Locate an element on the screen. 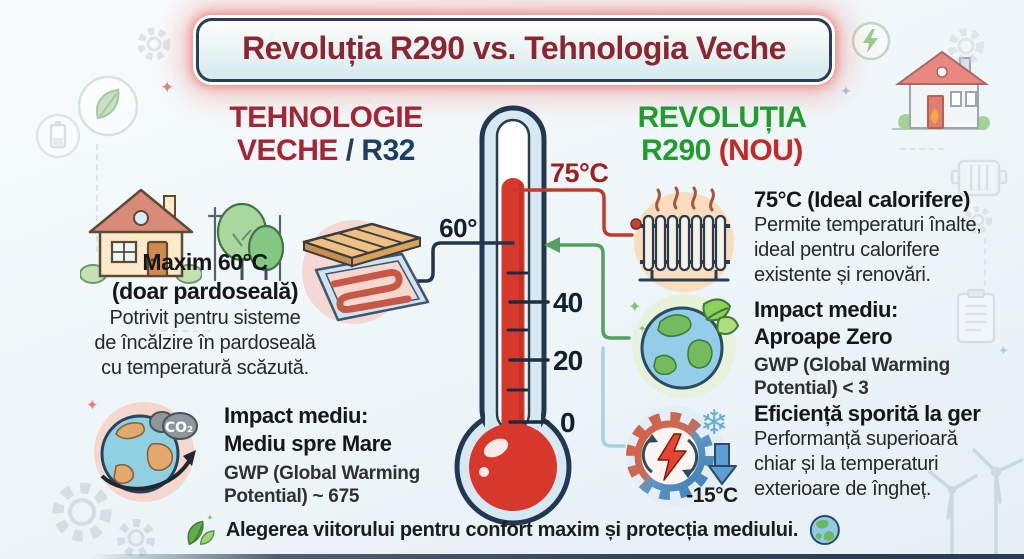  earth-co2-icon: CO₂ is located at coordinates (146, 452).